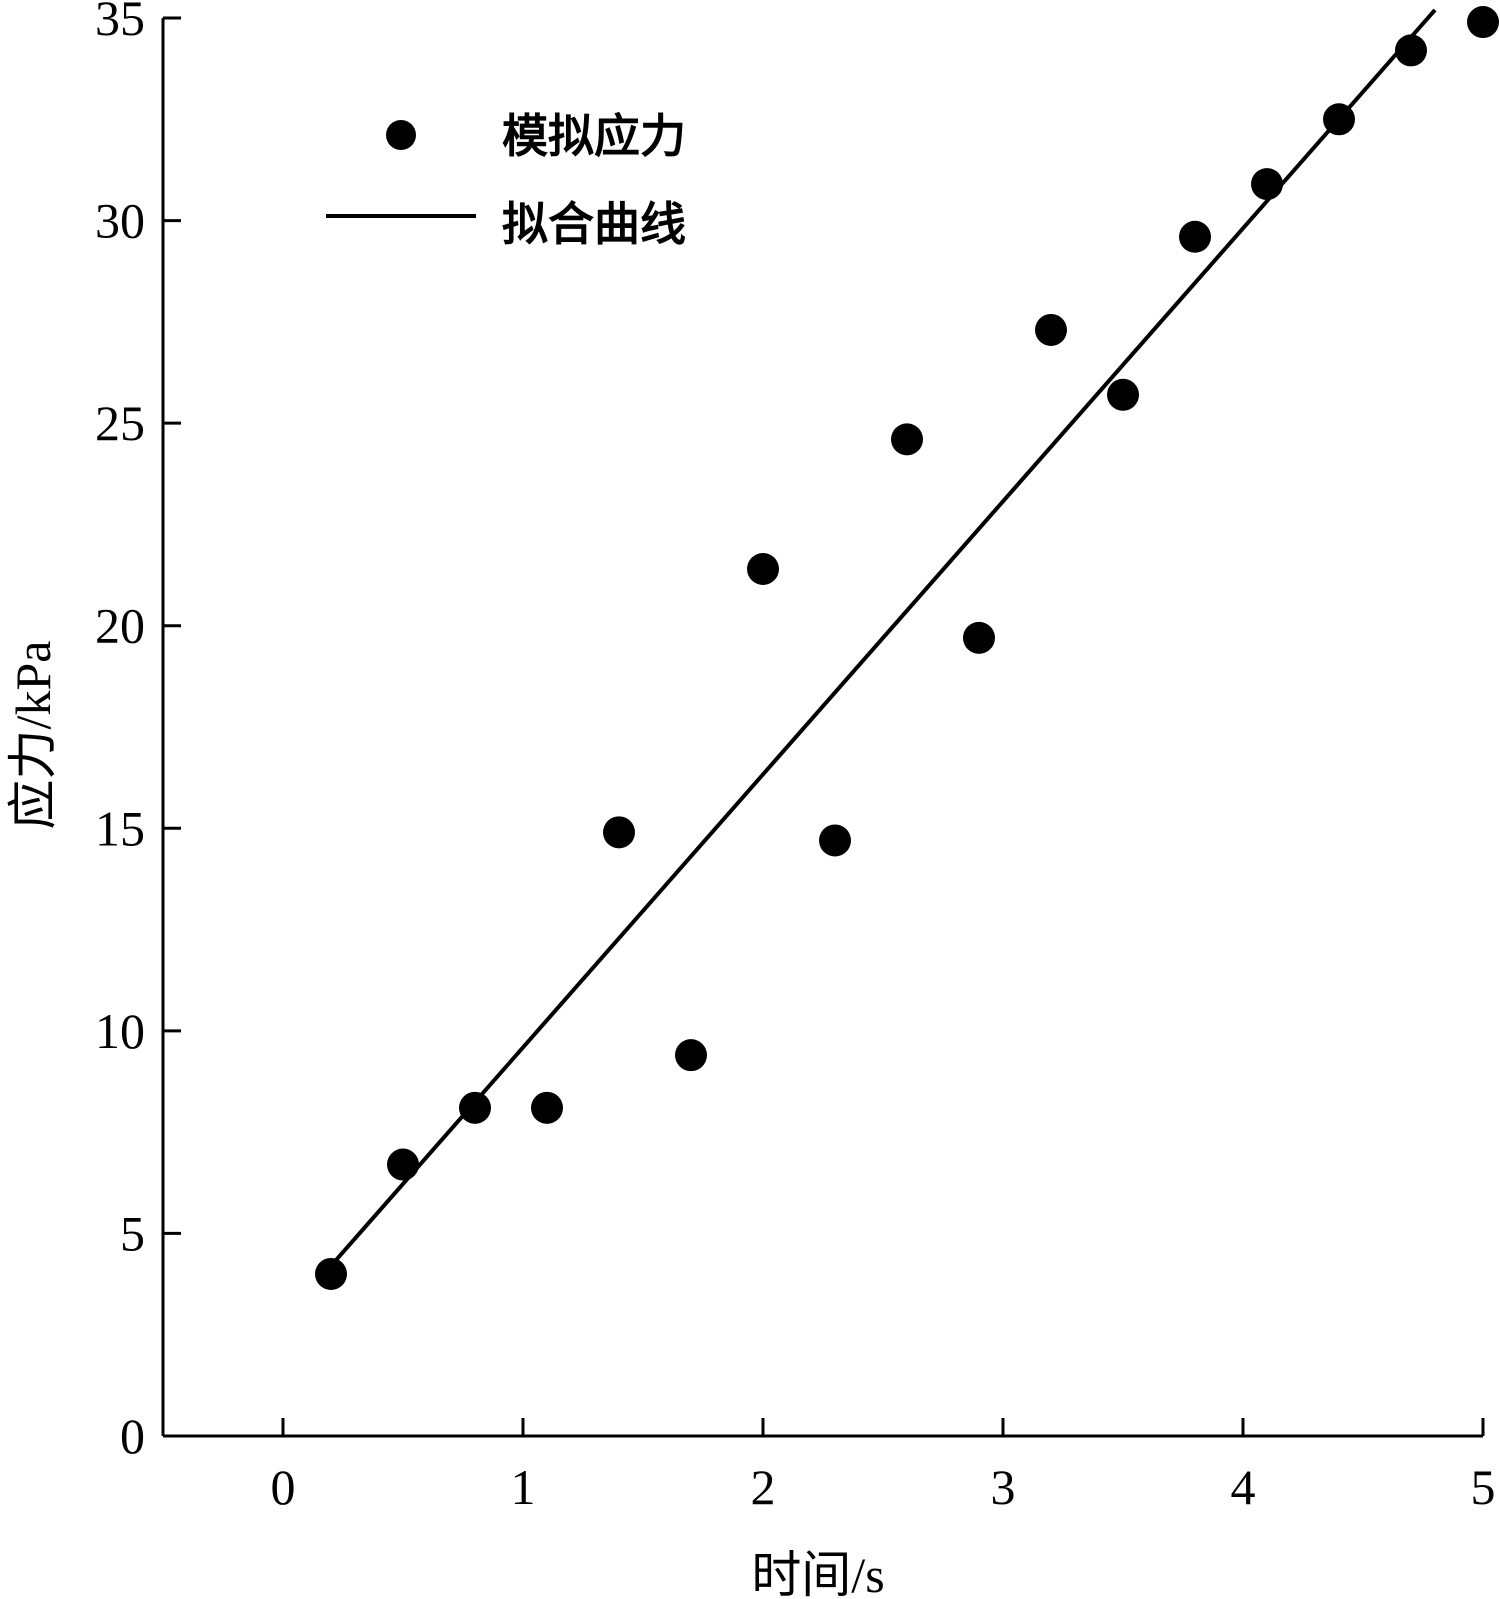  Describe the element at coordinates (138, 732) in the screenshot. I see `y-axis-ticks: 0 5 10 15 20 25 30 35` at that location.